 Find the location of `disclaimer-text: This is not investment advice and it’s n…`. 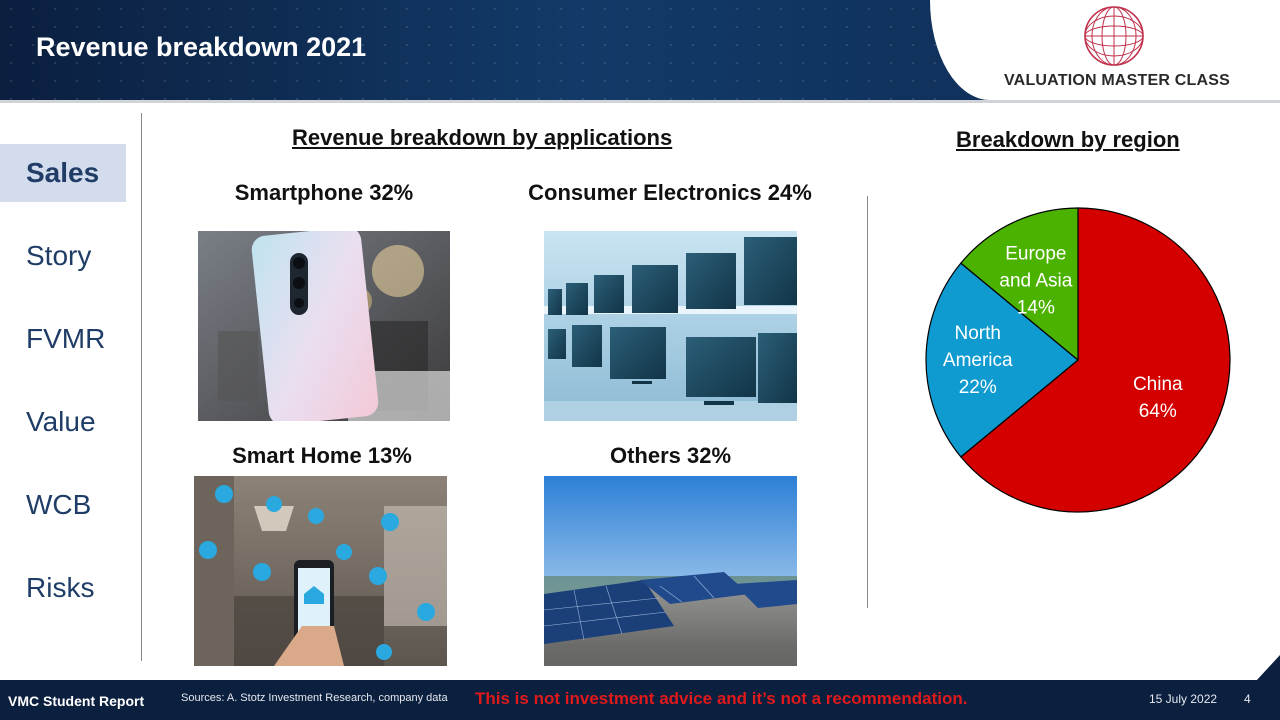

disclaimer-text: This is not investment advice and it’s n… is located at coordinates (721, 698).